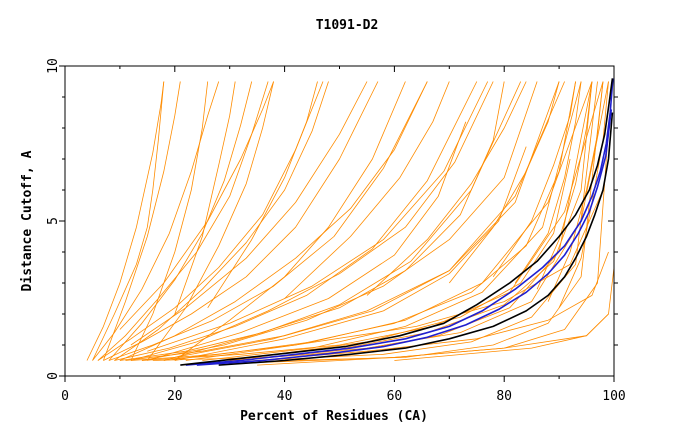  I want to click on x-axis-title: Percent of Residues (CA), so click(334, 416).